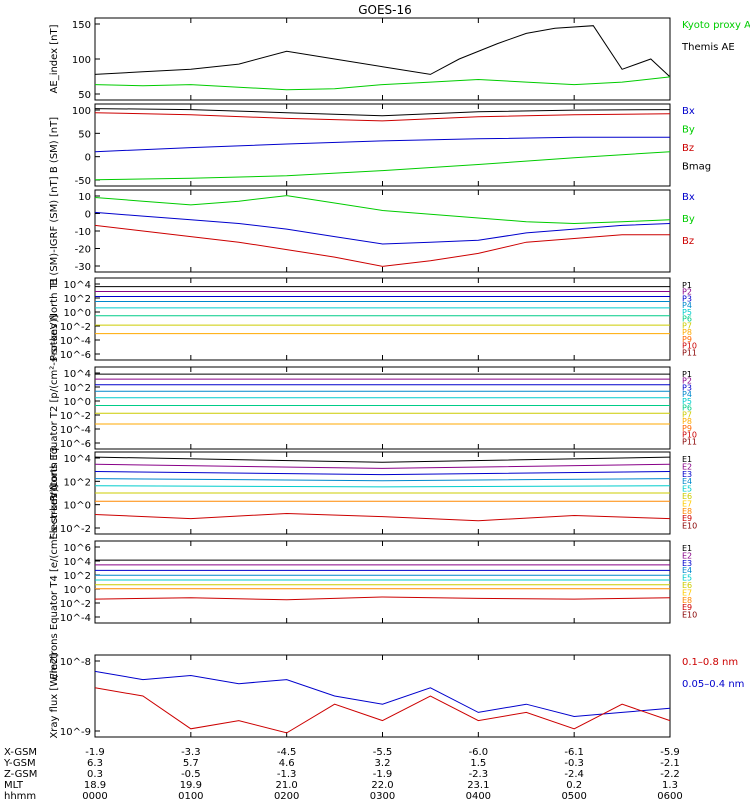 The height and width of the screenshot is (800, 750). I want to click on legend-entry: P1, so click(687, 374).